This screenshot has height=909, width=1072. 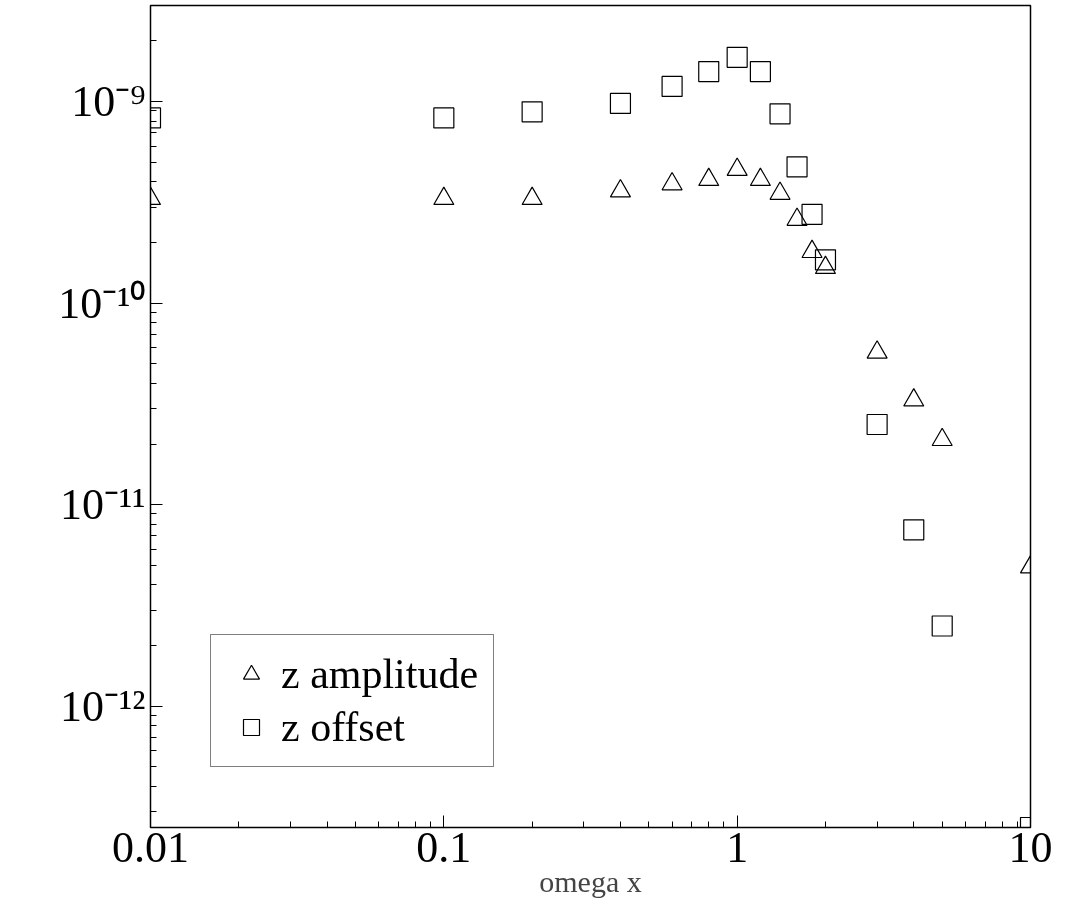 I want to click on x-tick-label: 0.01, so click(x=150, y=847).